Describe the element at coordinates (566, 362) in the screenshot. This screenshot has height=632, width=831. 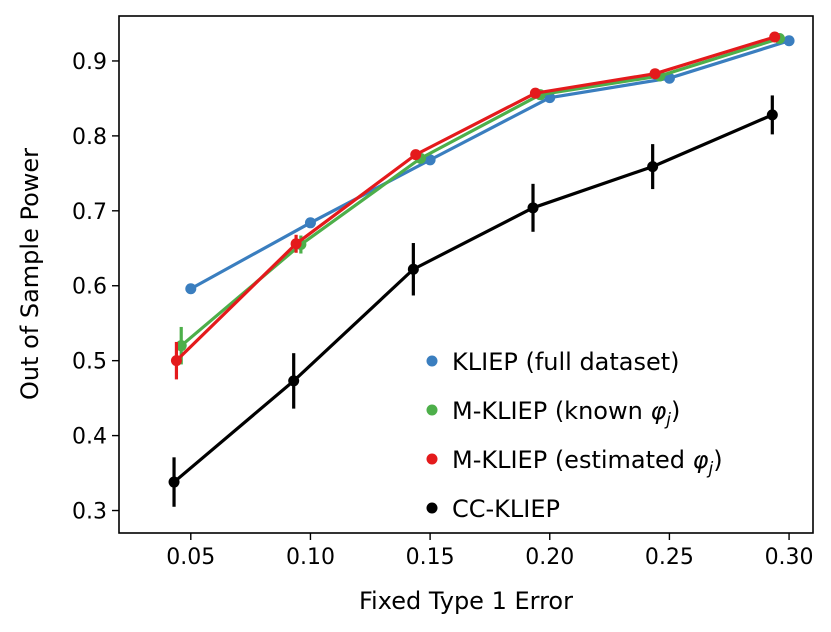
I see `legend-label: KLIEP (full dataset)` at that location.